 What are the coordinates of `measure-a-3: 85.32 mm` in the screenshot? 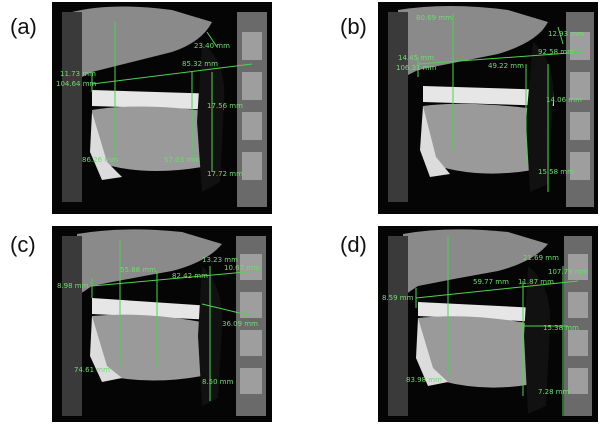 It's located at (200, 64).